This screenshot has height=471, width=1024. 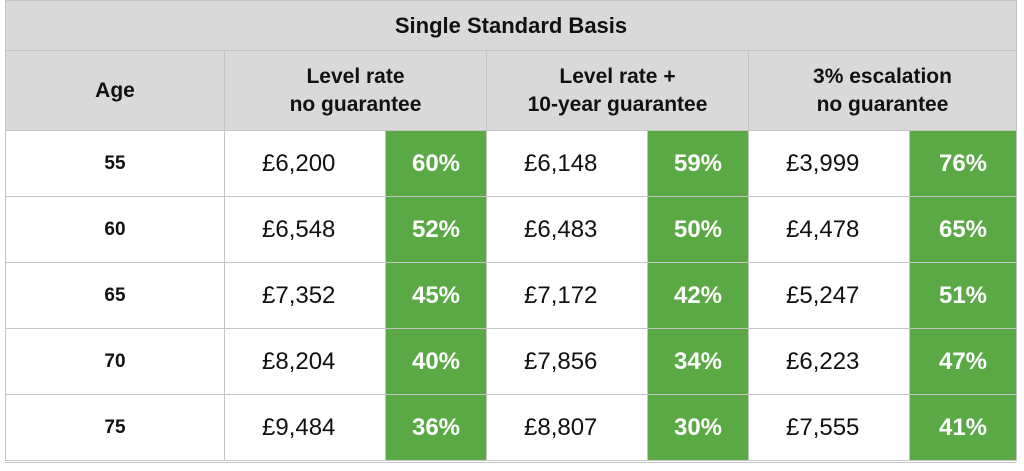 I want to click on percentage-badge: 60%, so click(x=436, y=163).